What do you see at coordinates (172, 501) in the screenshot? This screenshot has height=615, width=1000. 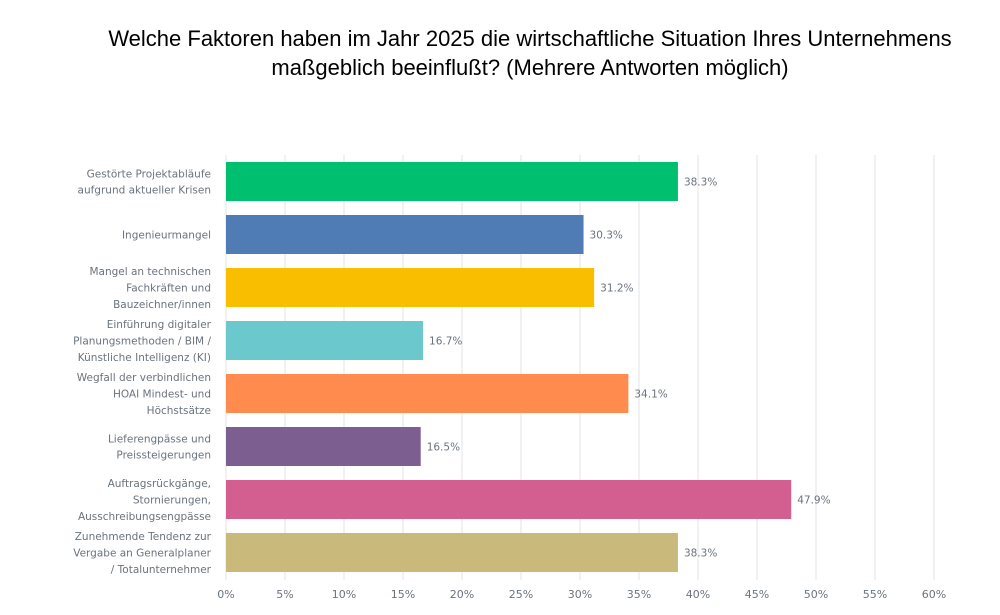 I see `category-label: Stornierungen,` at bounding box center [172, 501].